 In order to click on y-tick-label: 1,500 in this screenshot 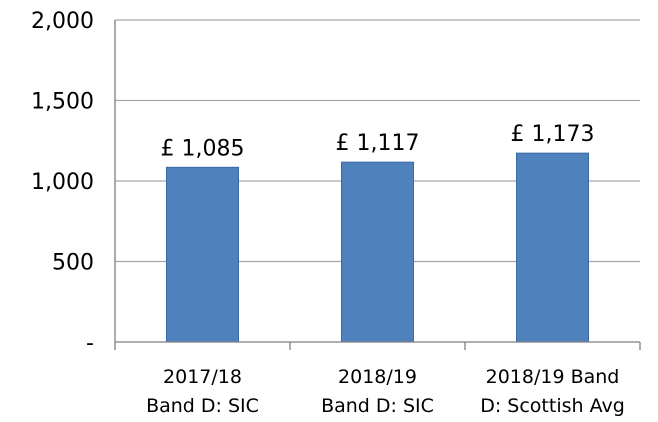, I will do `click(62, 102)`.